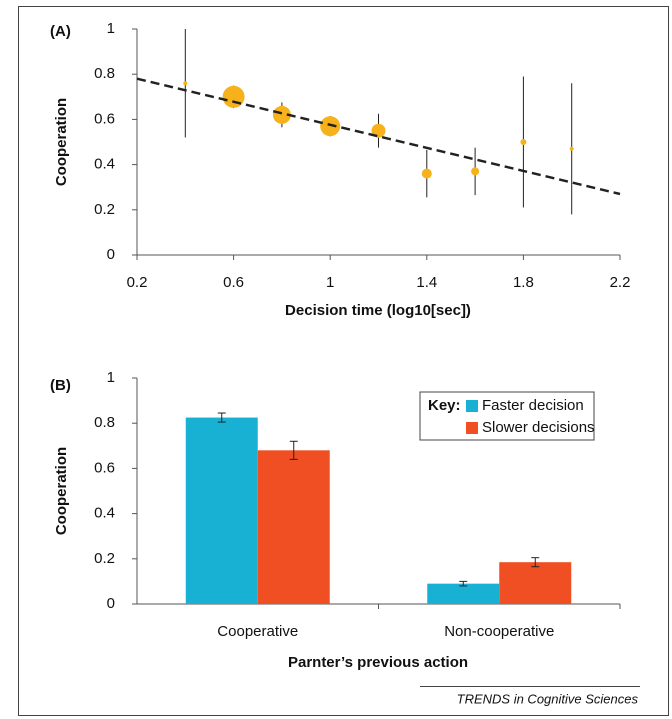 This screenshot has height=719, width=672. Describe the element at coordinates (60, 31) in the screenshot. I see `panel-label: (A)` at that location.